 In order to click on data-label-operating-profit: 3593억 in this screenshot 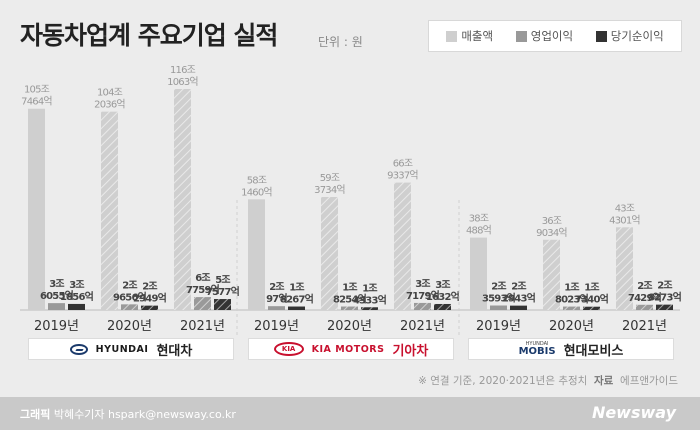, I will do `click(499, 299)`.